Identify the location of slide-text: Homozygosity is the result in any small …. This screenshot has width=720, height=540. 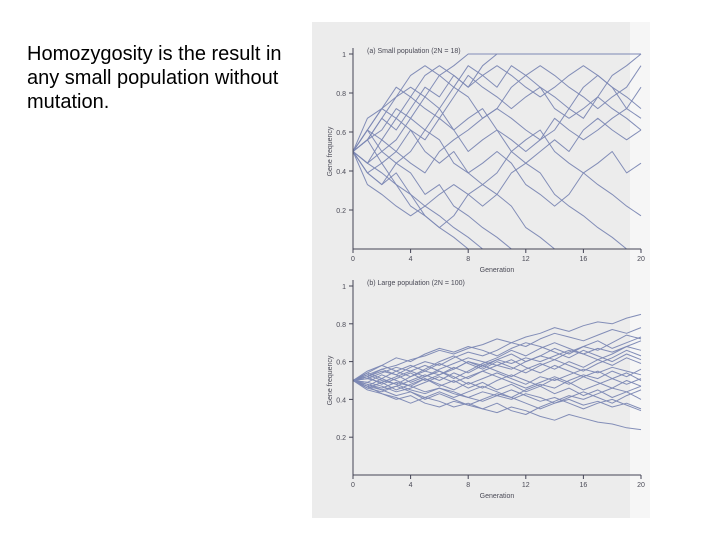
(154, 78).